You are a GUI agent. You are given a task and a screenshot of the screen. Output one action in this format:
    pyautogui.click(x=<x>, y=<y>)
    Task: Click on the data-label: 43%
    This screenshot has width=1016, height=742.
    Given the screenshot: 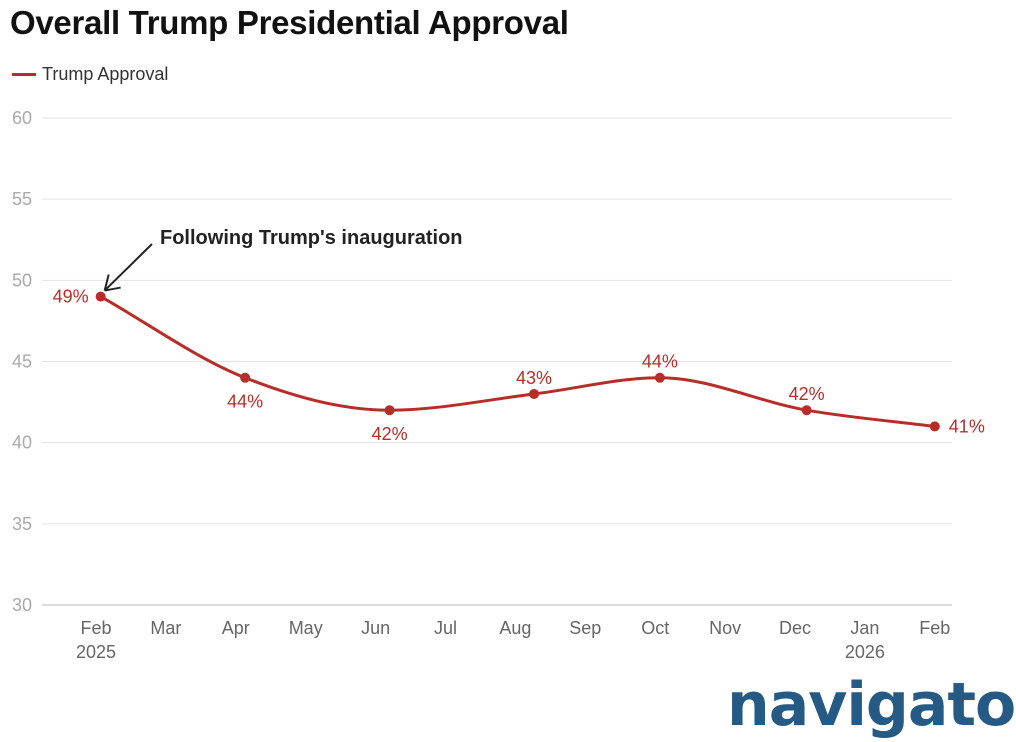 What is the action you would take?
    pyautogui.click(x=534, y=378)
    